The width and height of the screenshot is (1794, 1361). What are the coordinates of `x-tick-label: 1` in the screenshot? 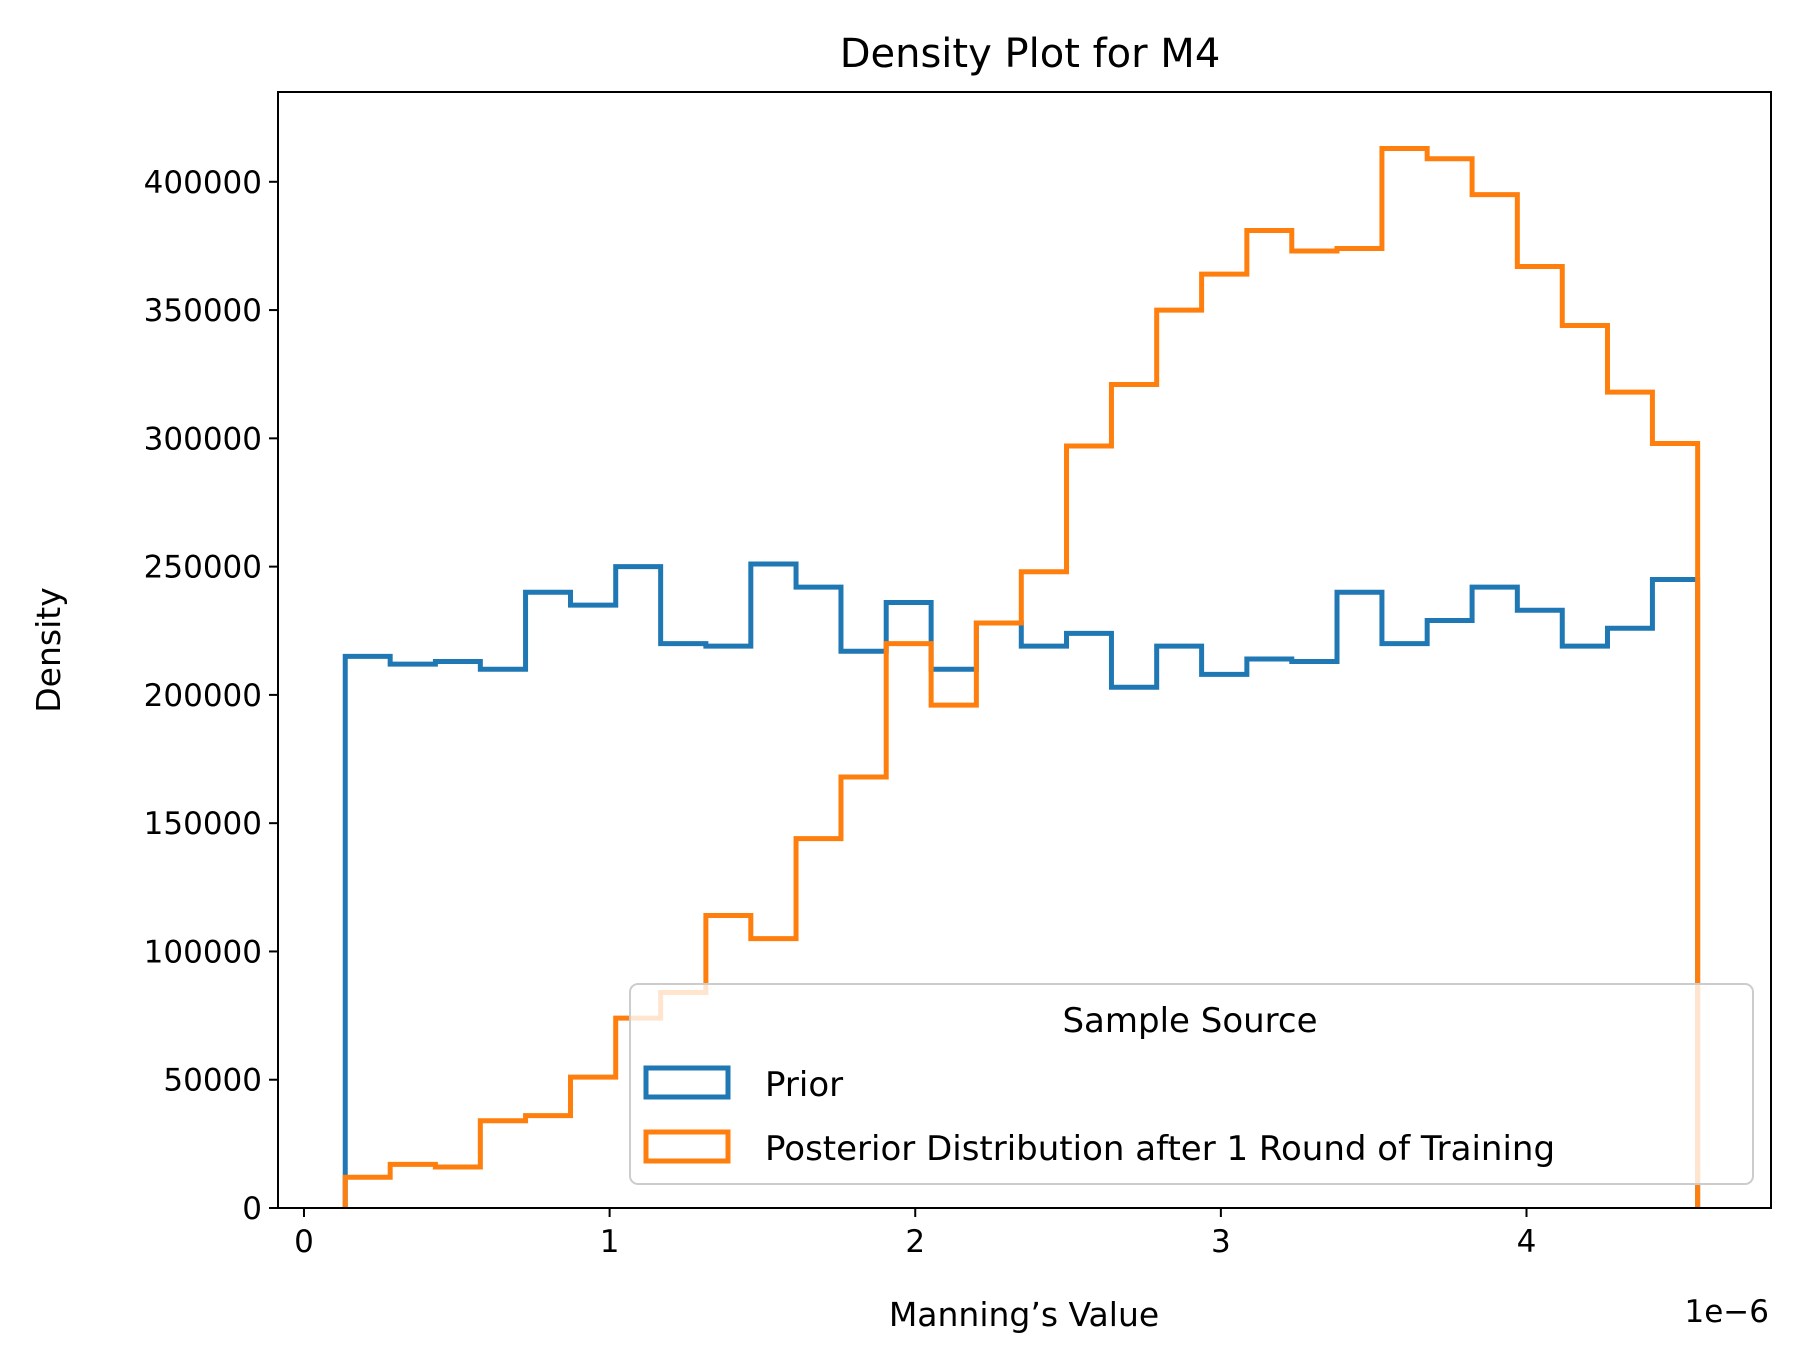 It's located at (610, 1242).